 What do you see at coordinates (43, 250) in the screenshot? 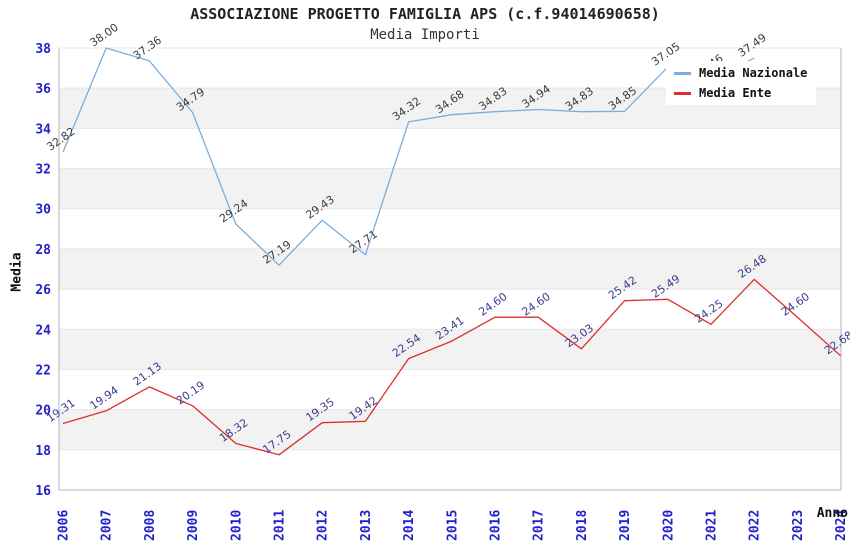
I see `y-tick-label: 28` at bounding box center [43, 250].